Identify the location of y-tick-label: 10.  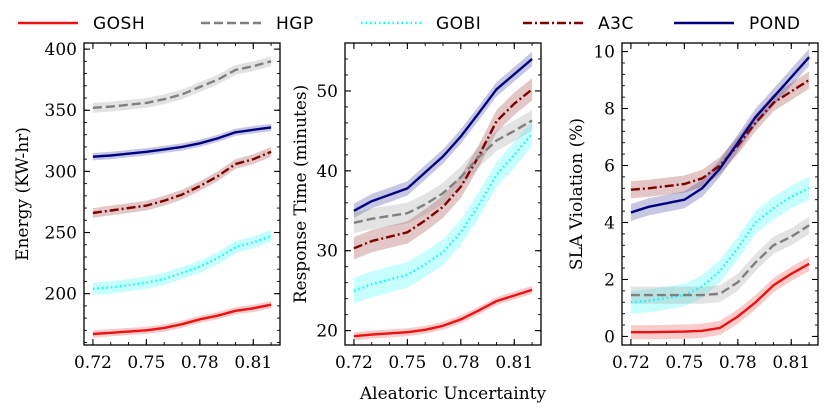
(604, 53).